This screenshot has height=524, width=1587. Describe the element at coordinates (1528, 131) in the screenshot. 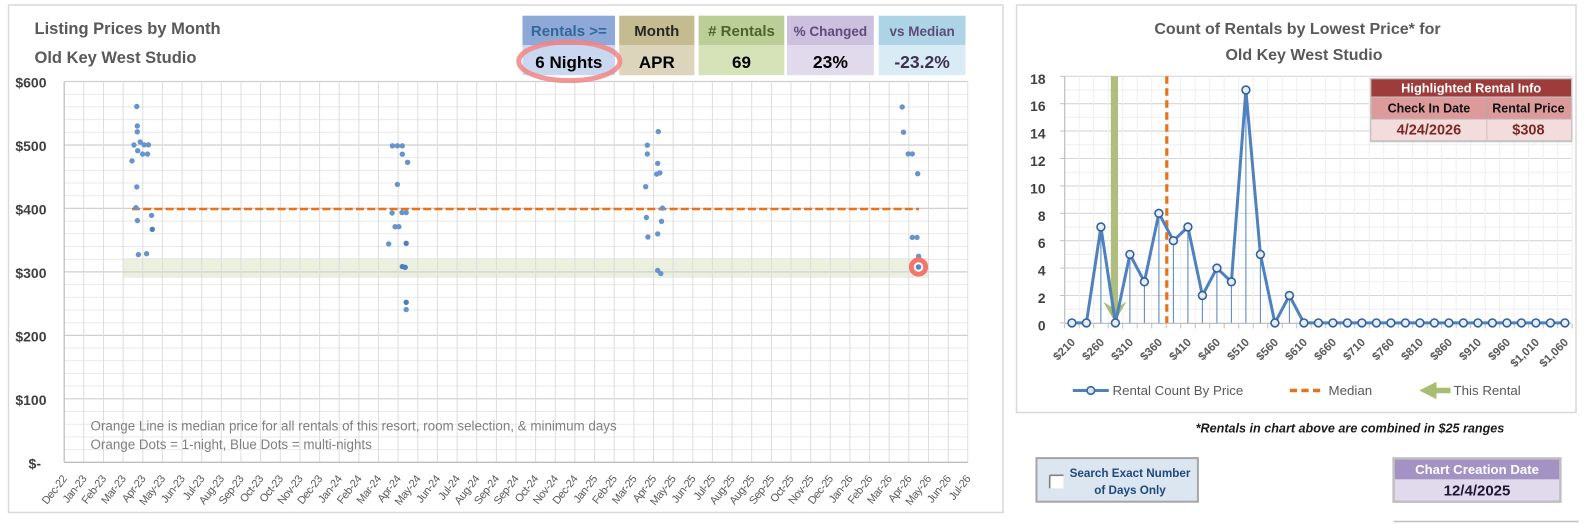

I see `svg-text: $308` at that location.